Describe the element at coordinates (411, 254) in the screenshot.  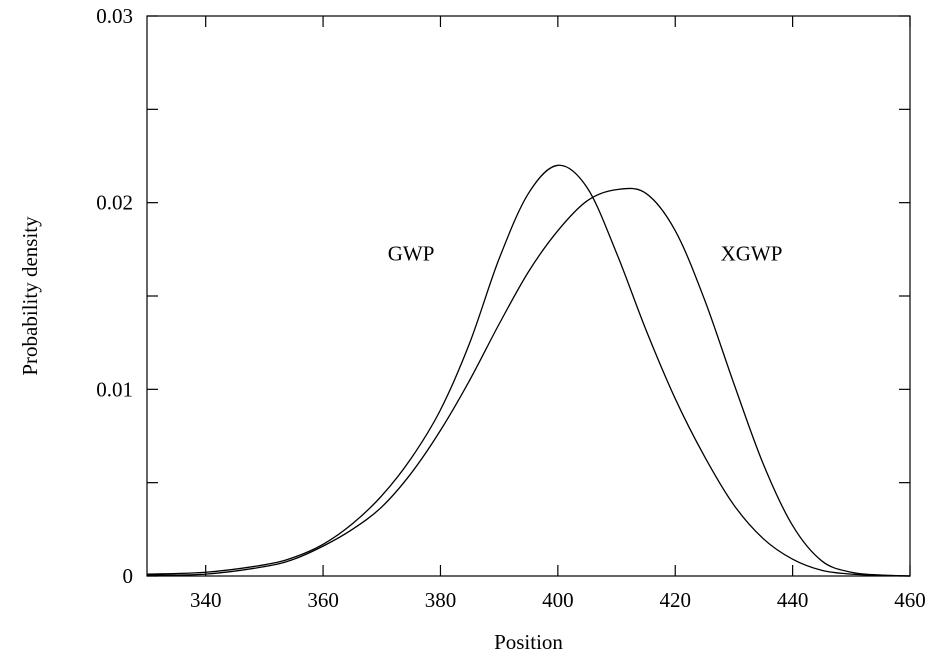
I see `curve-label-gwp: GWP` at that location.